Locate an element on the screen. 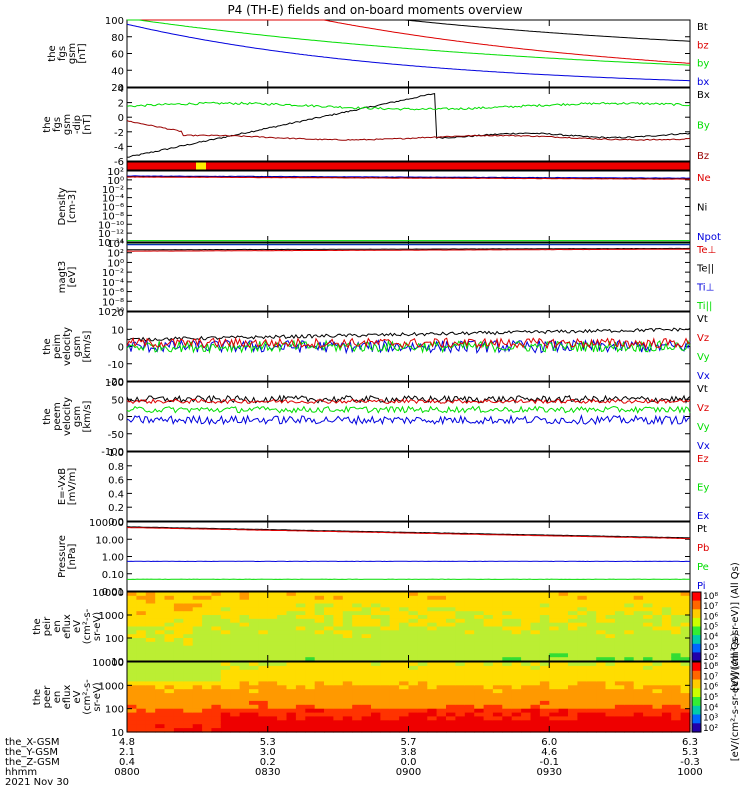 The image size is (750, 800). legend-Ez: Ez is located at coordinates (703, 459).